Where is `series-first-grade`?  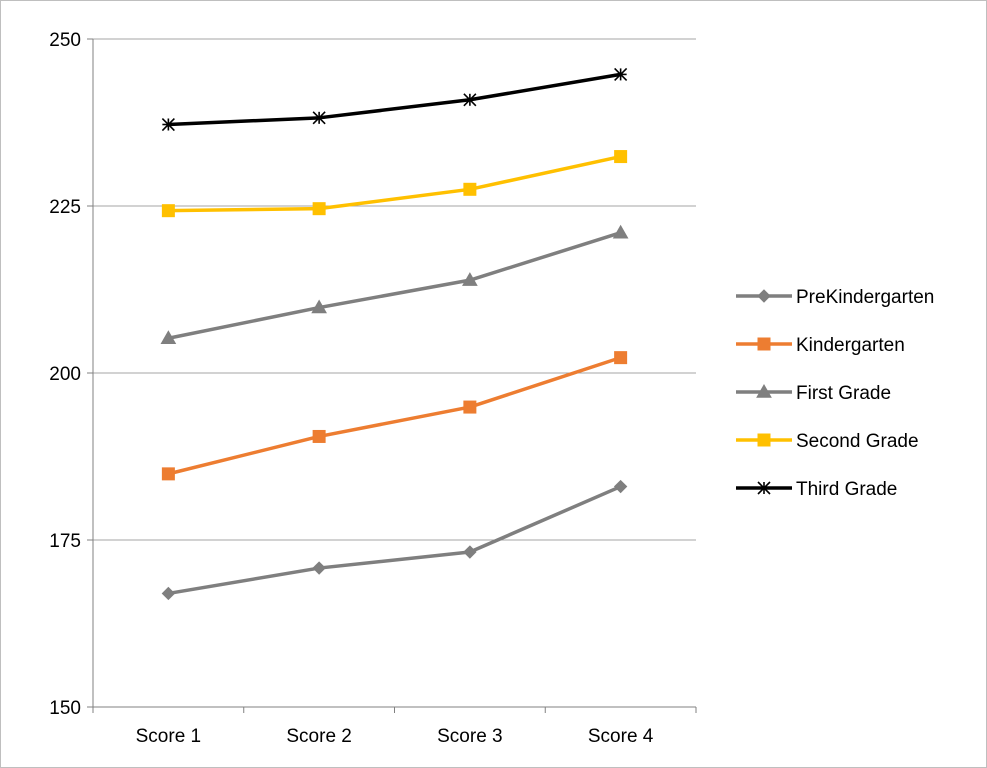 series-first-grade is located at coordinates (394, 284).